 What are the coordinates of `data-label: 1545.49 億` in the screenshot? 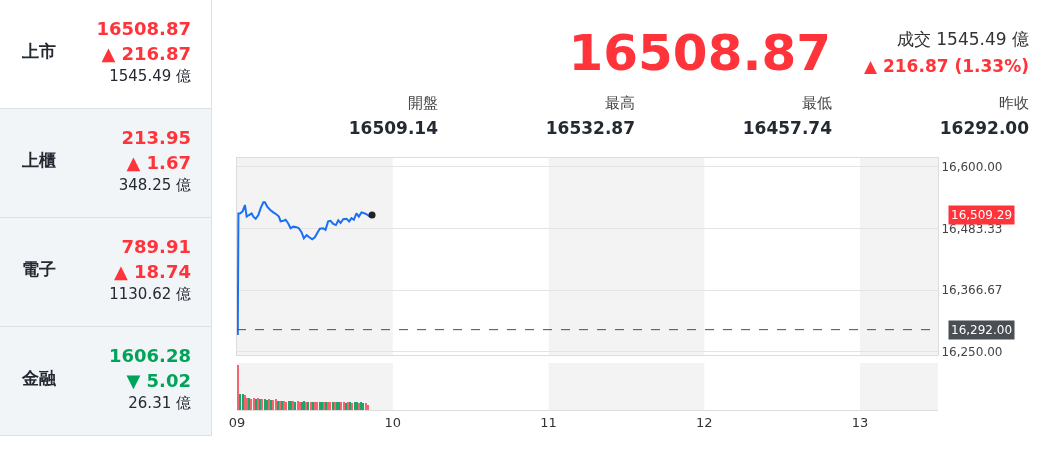 It's located at (150, 76).